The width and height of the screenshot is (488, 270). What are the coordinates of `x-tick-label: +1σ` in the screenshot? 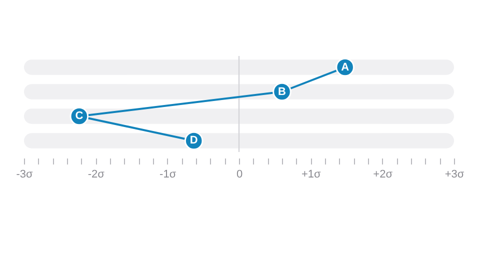 It's located at (311, 174).